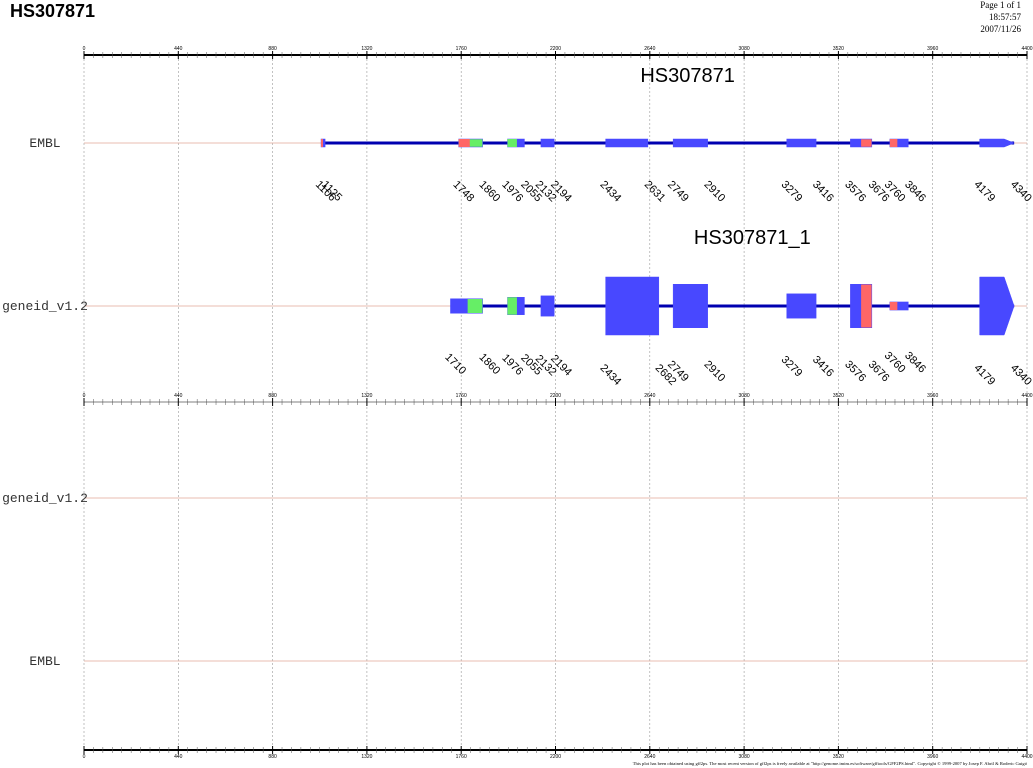 The image size is (1033, 768). I want to click on page-number: Page 1 of 1, so click(1000, 5).